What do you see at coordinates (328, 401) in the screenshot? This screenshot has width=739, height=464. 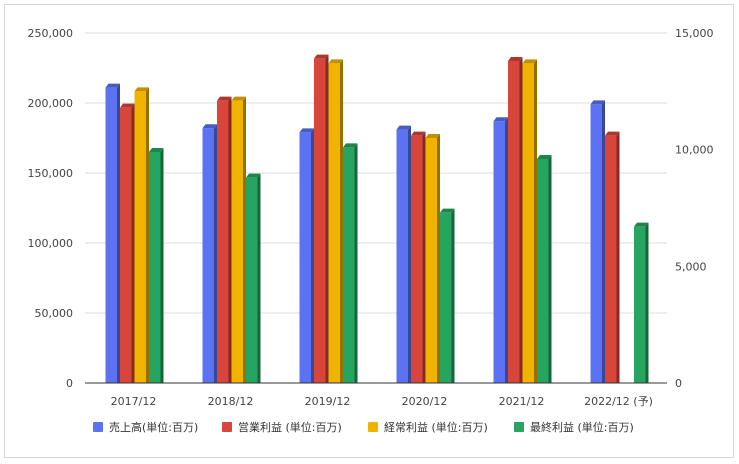 I see `x-tick-label: 2019/12` at bounding box center [328, 401].